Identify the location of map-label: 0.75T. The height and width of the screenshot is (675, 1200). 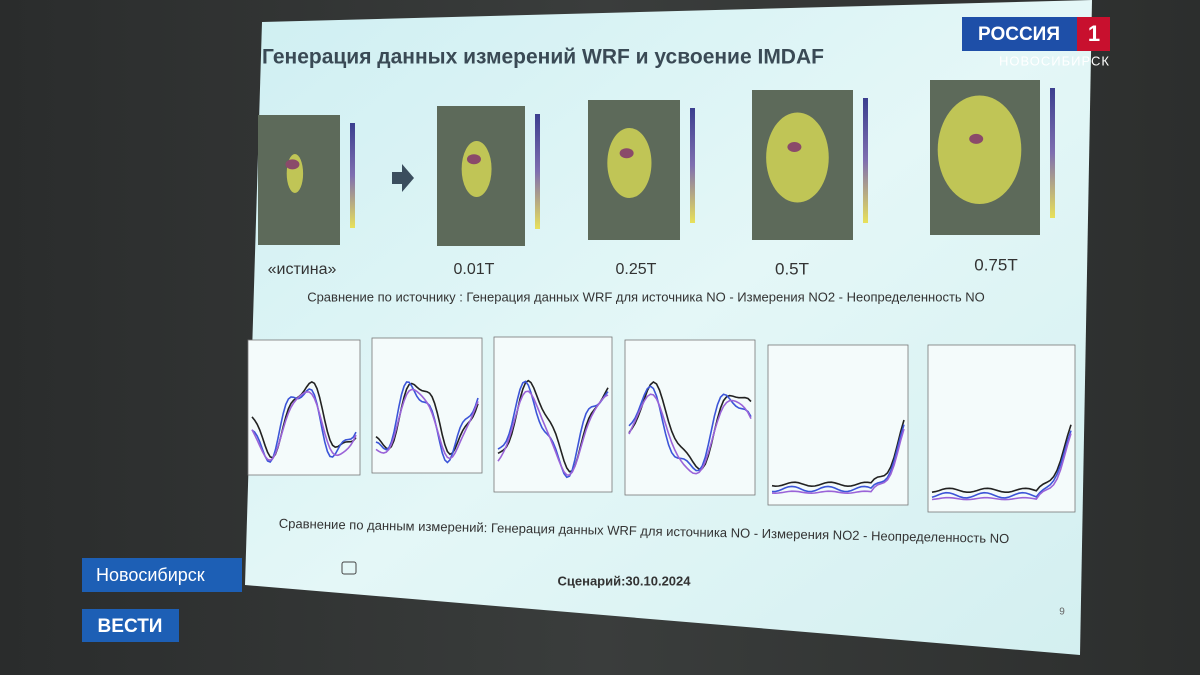
(995, 264).